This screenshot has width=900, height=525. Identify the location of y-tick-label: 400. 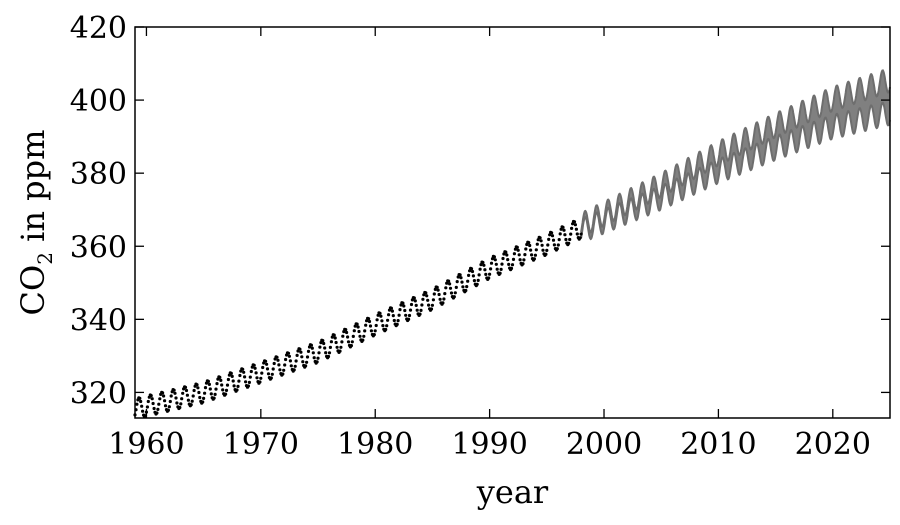
(98, 101).